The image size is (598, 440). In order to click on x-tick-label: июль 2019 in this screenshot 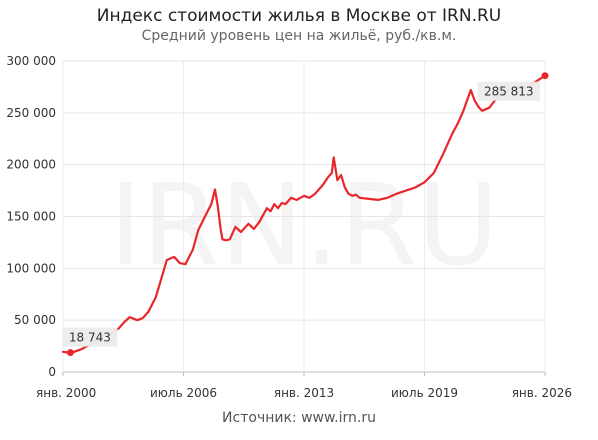, I will do `click(424, 393)`.